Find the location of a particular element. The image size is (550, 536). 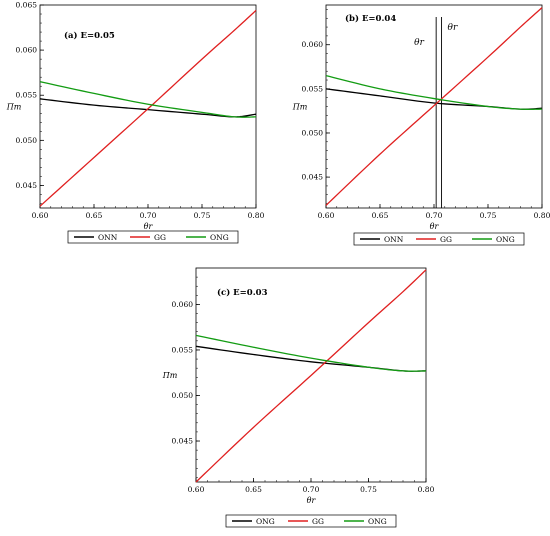

y-tick-label: 0.065 is located at coordinates (27, 5).